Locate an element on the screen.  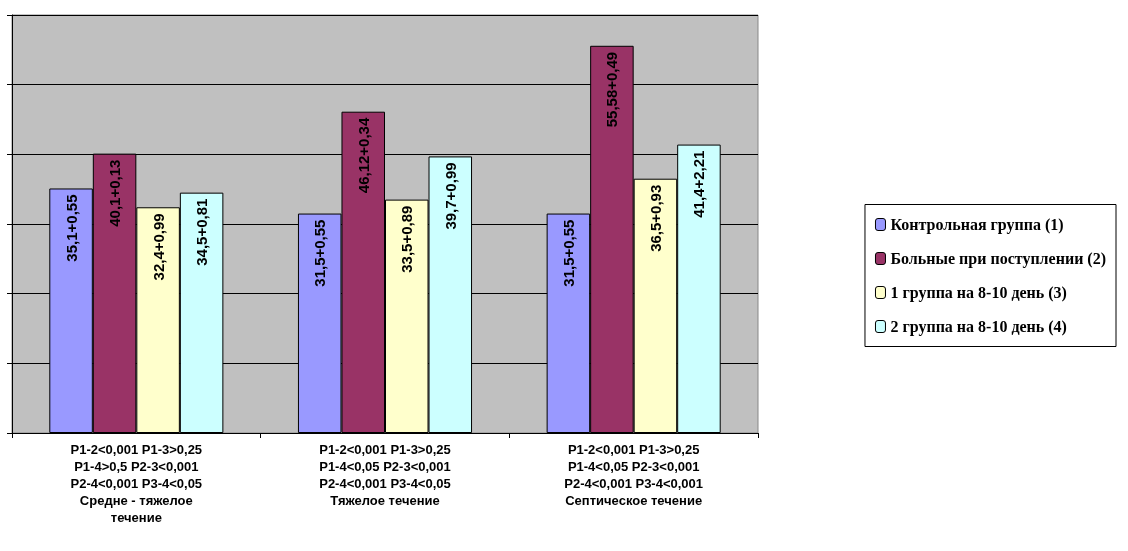
legend-label: Больные при поступлении (2) is located at coordinates (998, 259).